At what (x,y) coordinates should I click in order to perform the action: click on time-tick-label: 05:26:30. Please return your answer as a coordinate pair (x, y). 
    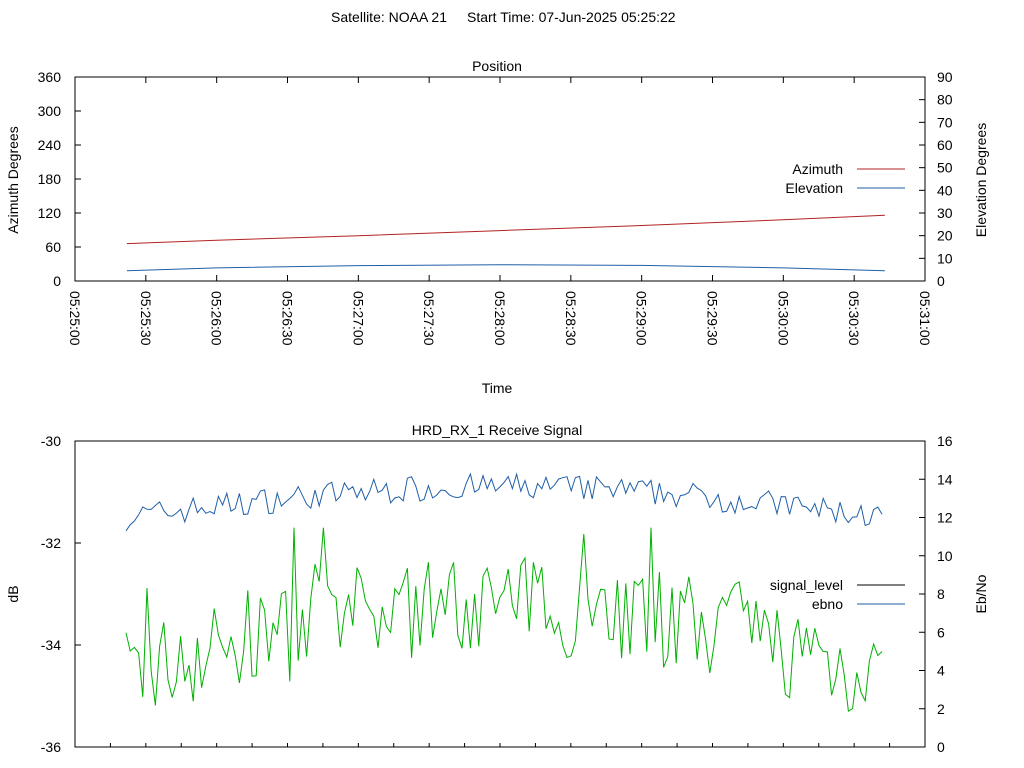
    Looking at the image, I should click on (288, 318).